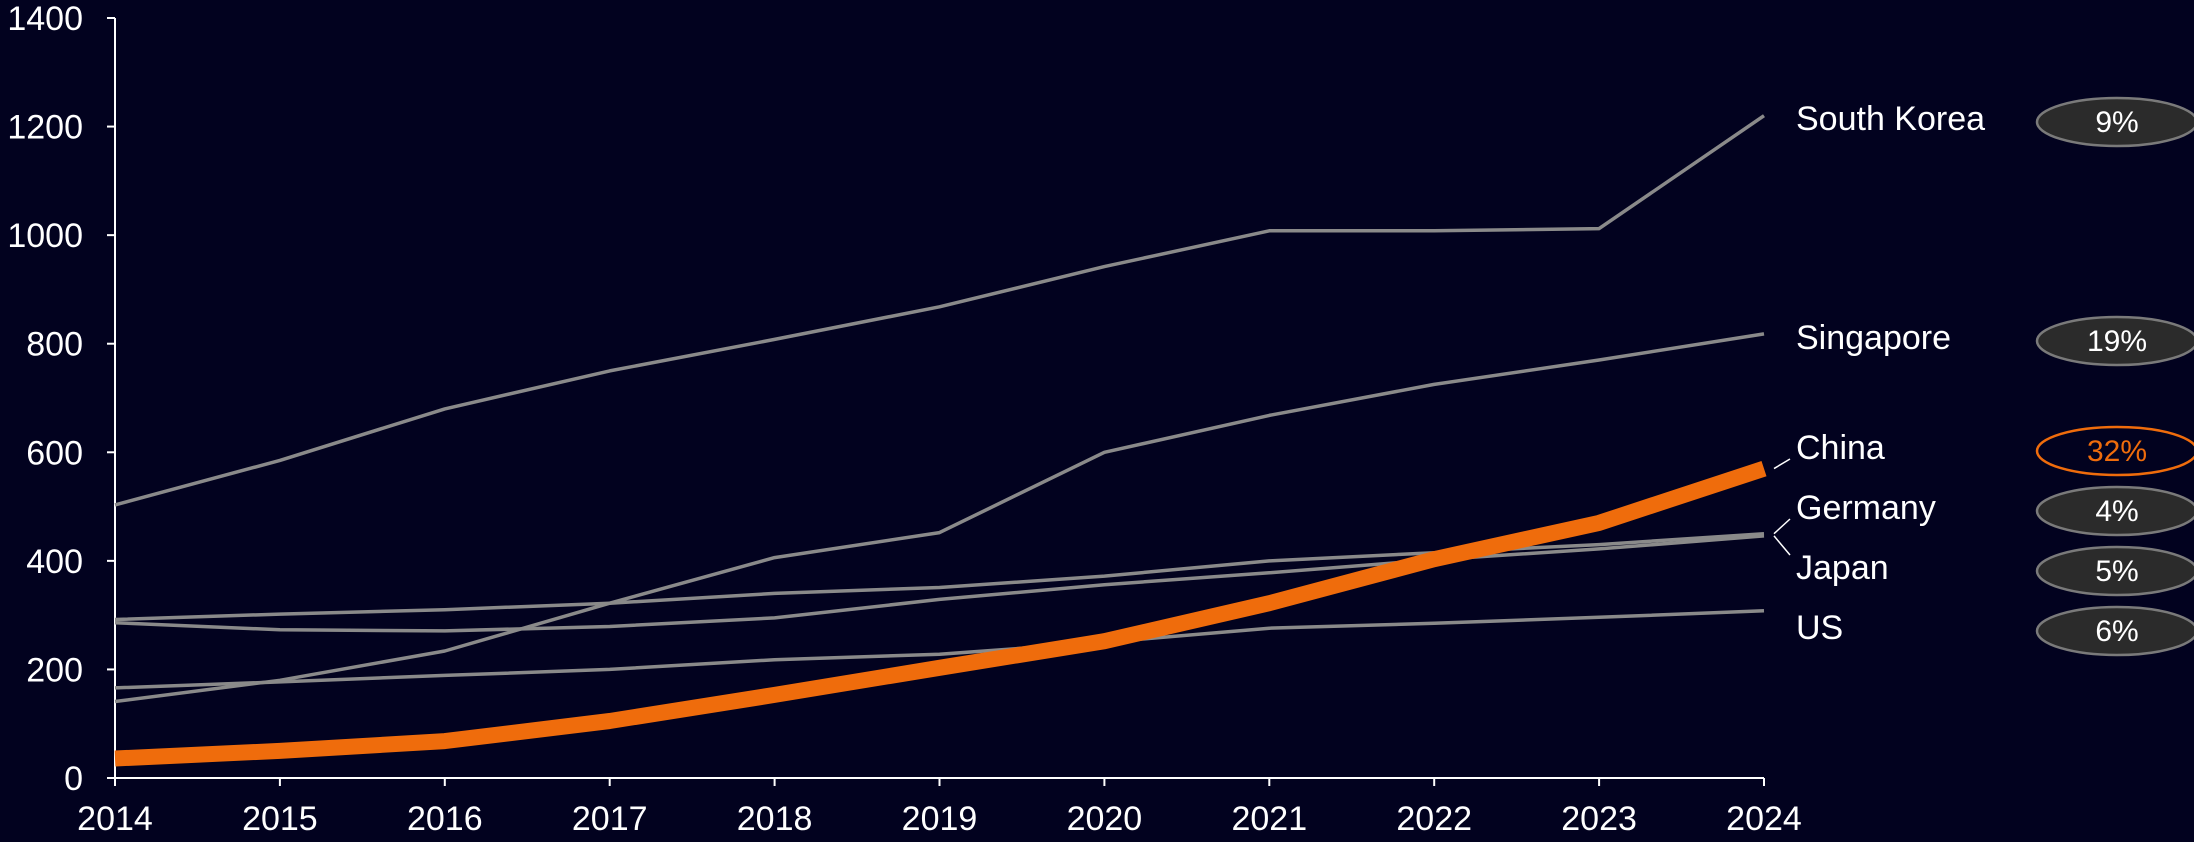 This screenshot has height=842, width=2194. I want to click on series-label-us: US, so click(1819, 628).